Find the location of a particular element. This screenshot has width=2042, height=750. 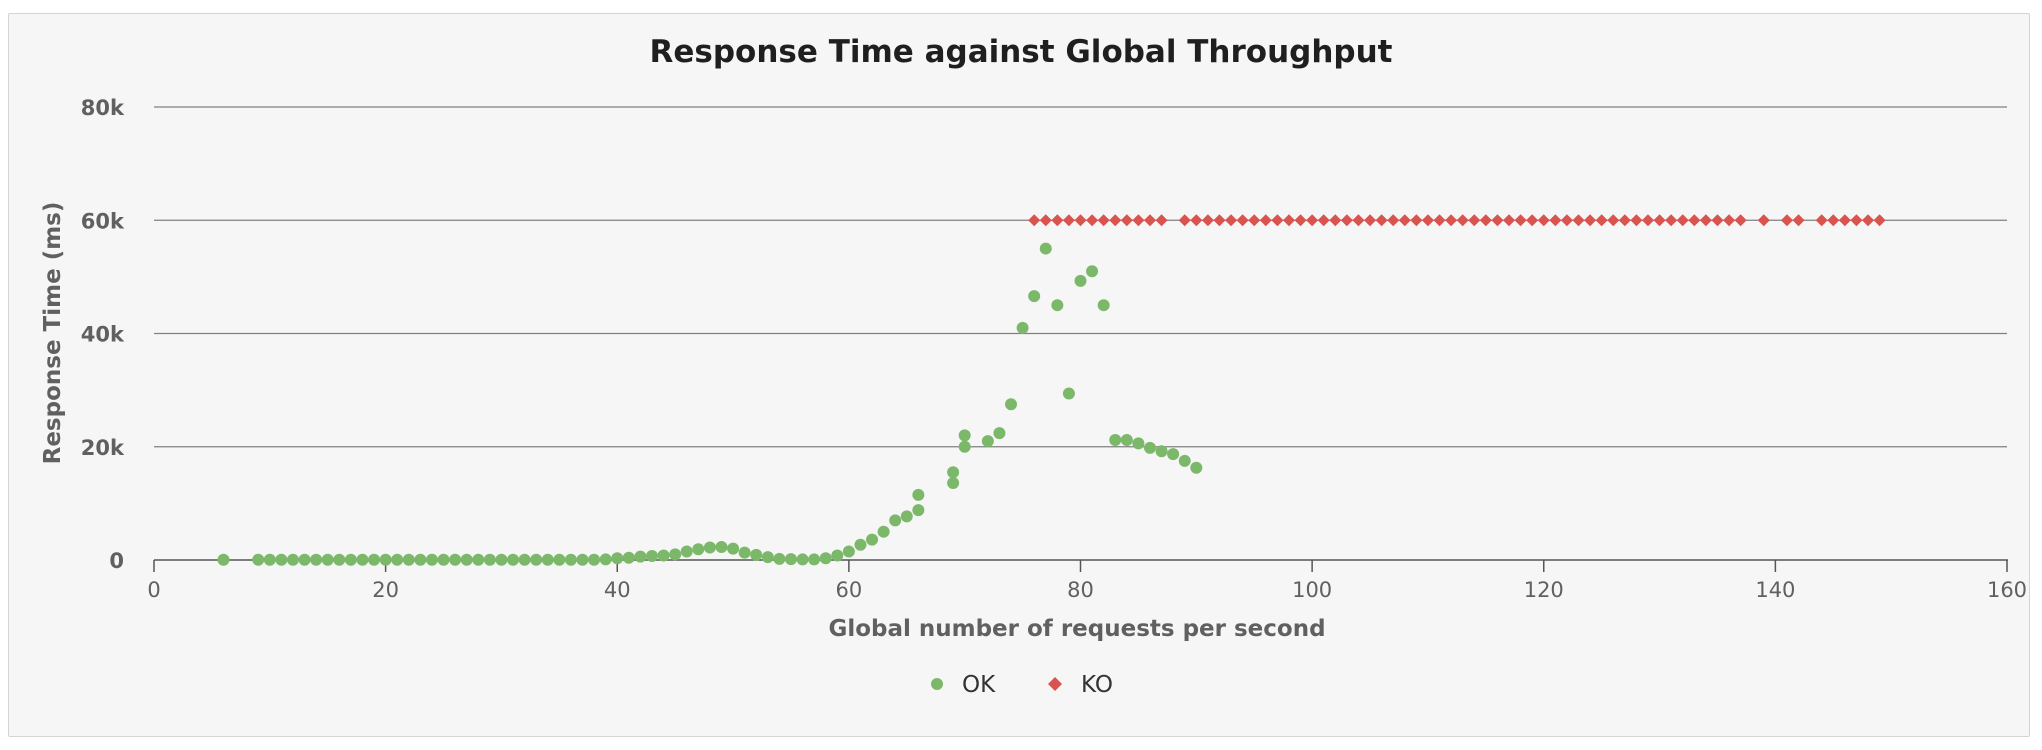

legend-ok-label: OK is located at coordinates (979, 685).